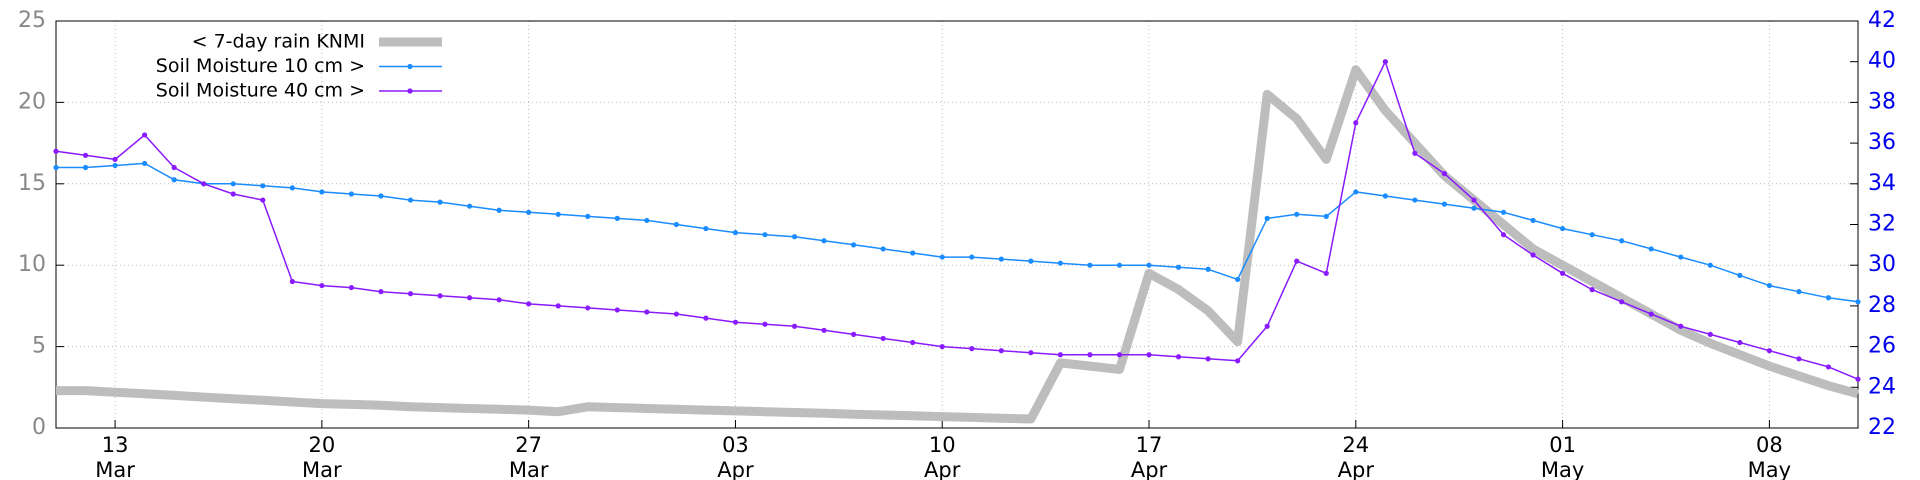 The width and height of the screenshot is (1920, 480). Describe the element at coordinates (942, 456) in the screenshot. I see `x-tick-label: 10 Apr` at that location.